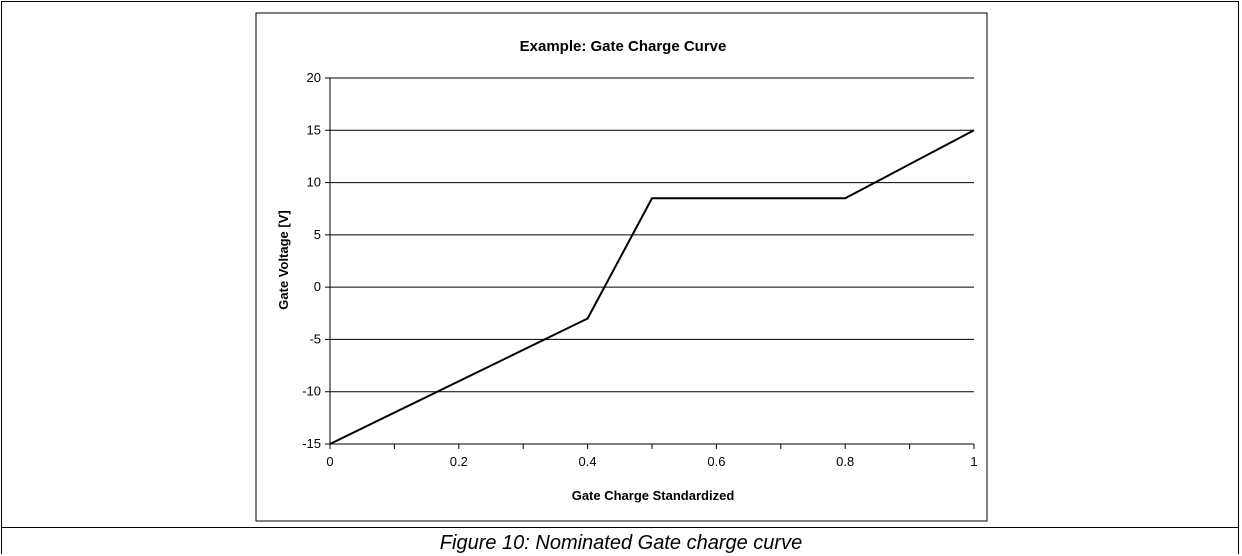 The image size is (1242, 556). I want to click on x-tick-label: 0.2, so click(459, 461).